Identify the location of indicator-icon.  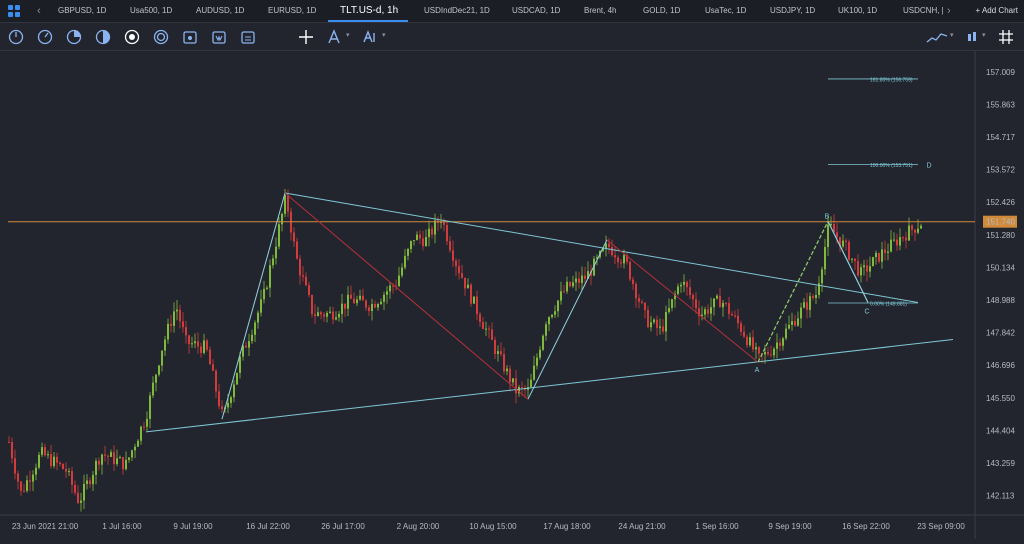
(972, 37).